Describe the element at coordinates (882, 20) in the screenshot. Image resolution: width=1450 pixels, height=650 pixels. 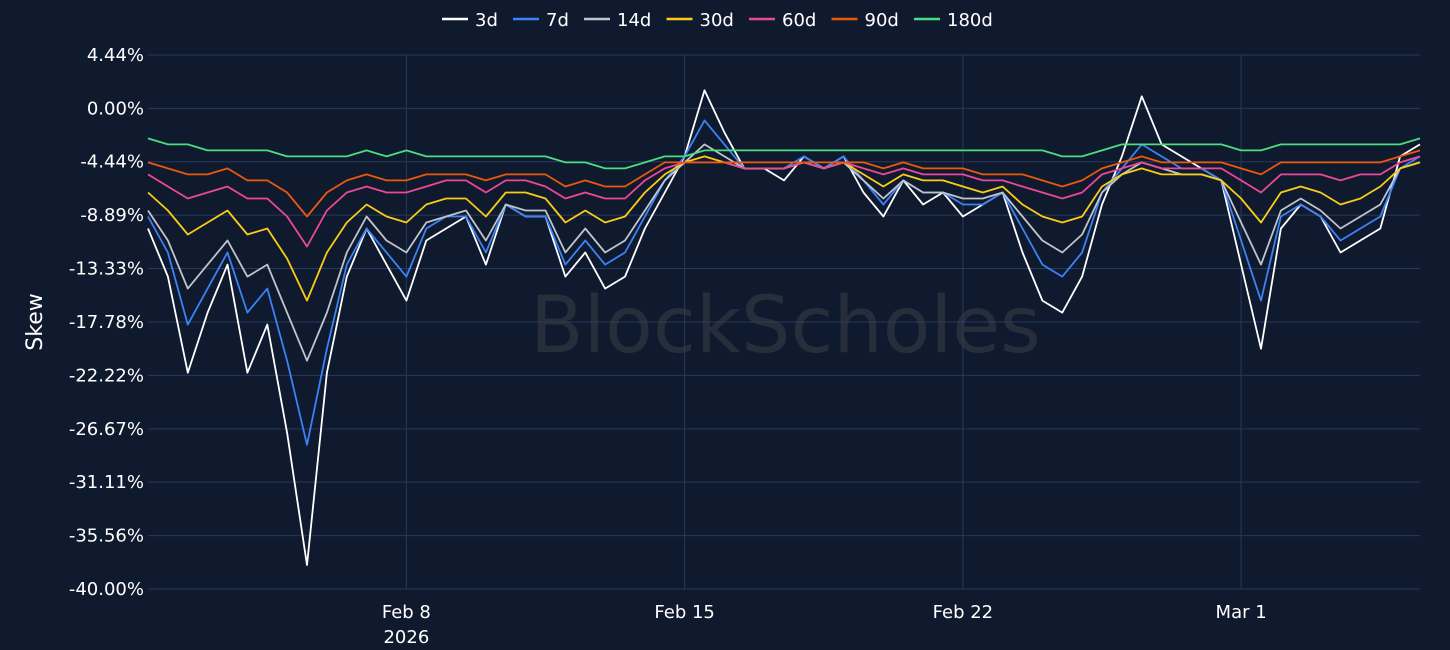
I see `legend-label-90d: 90d` at that location.